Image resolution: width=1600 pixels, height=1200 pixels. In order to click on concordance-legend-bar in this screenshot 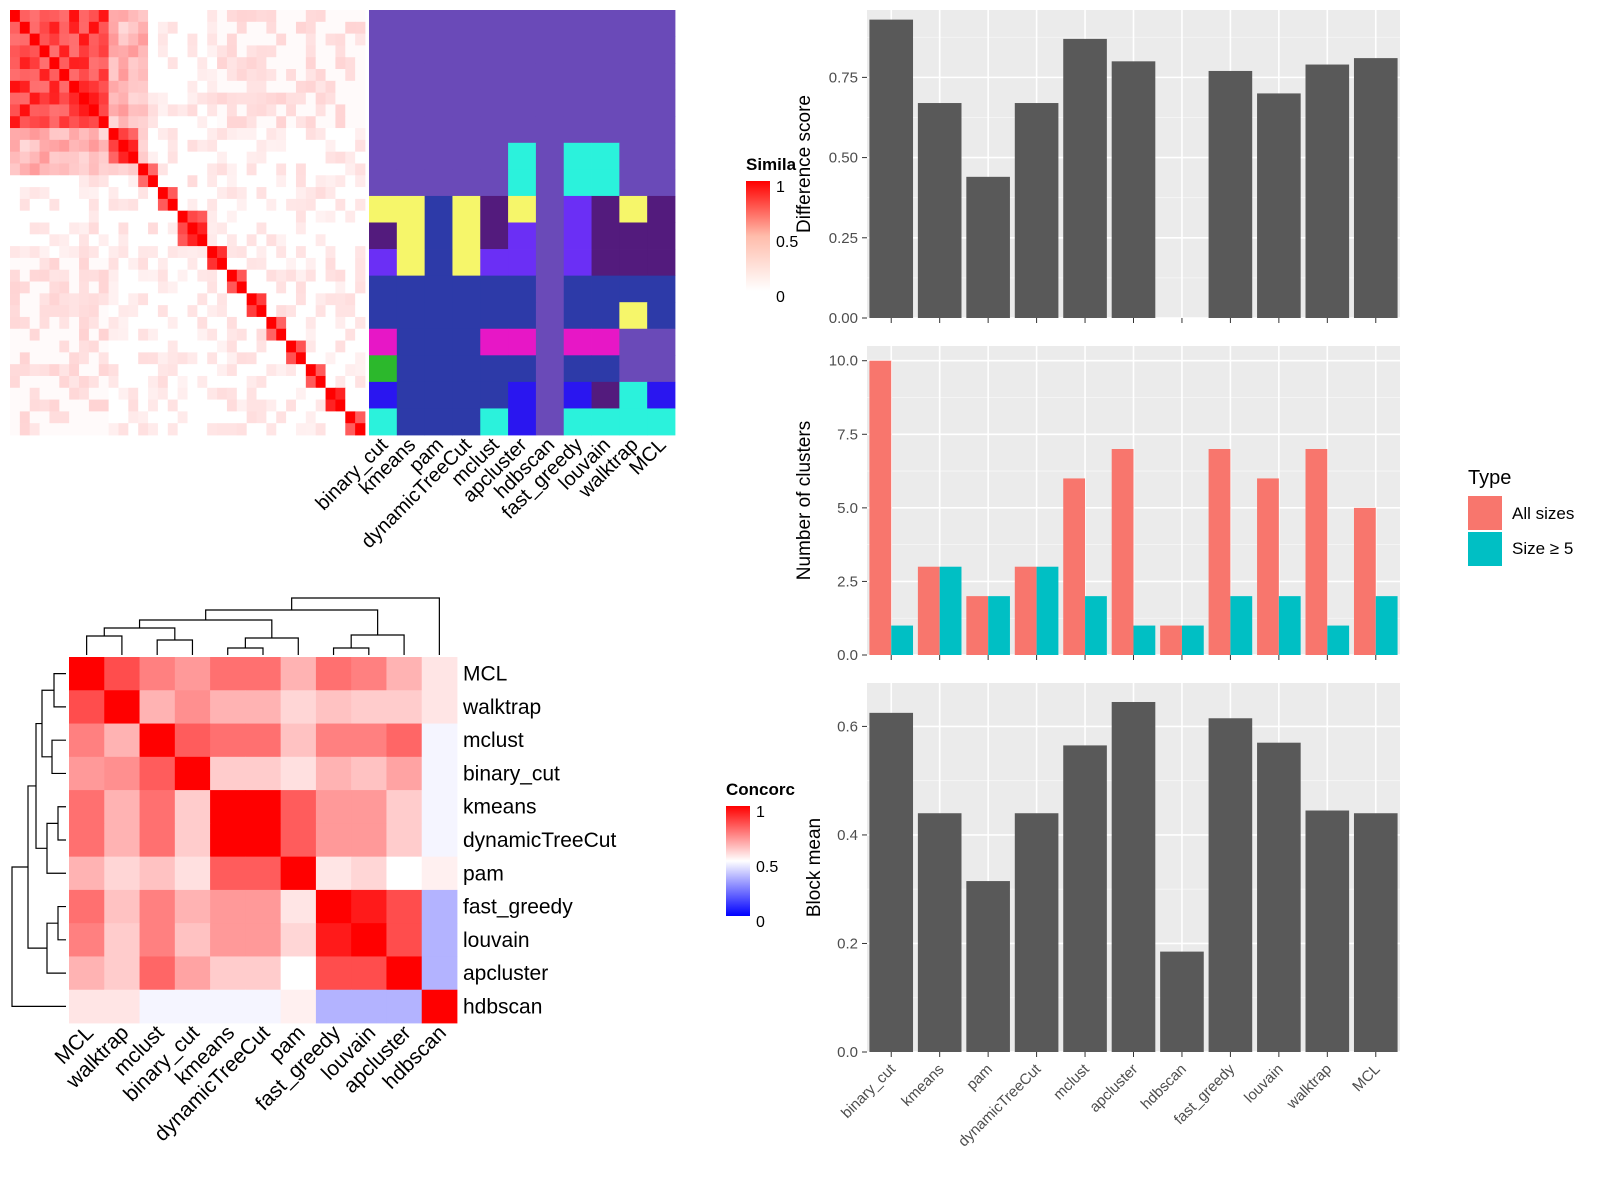, I will do `click(738, 861)`.